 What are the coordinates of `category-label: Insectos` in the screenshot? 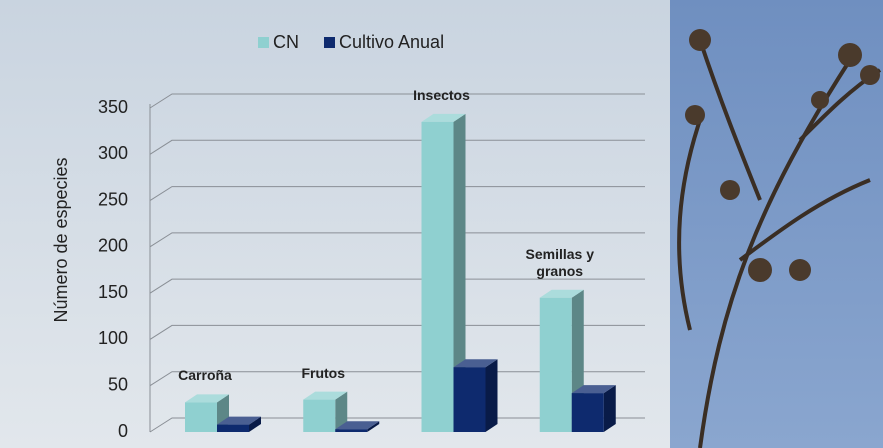 It's located at (441, 94).